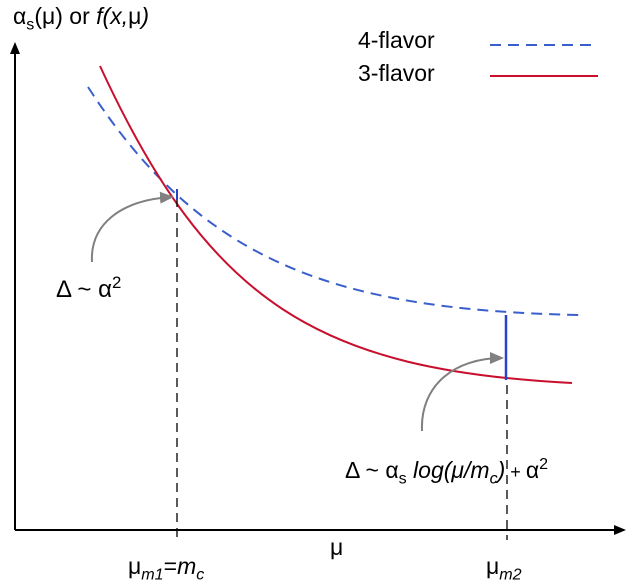 The height and width of the screenshot is (588, 626). What do you see at coordinates (200, 574) in the screenshot?
I see `tick-m1-m-sub: c` at bounding box center [200, 574].